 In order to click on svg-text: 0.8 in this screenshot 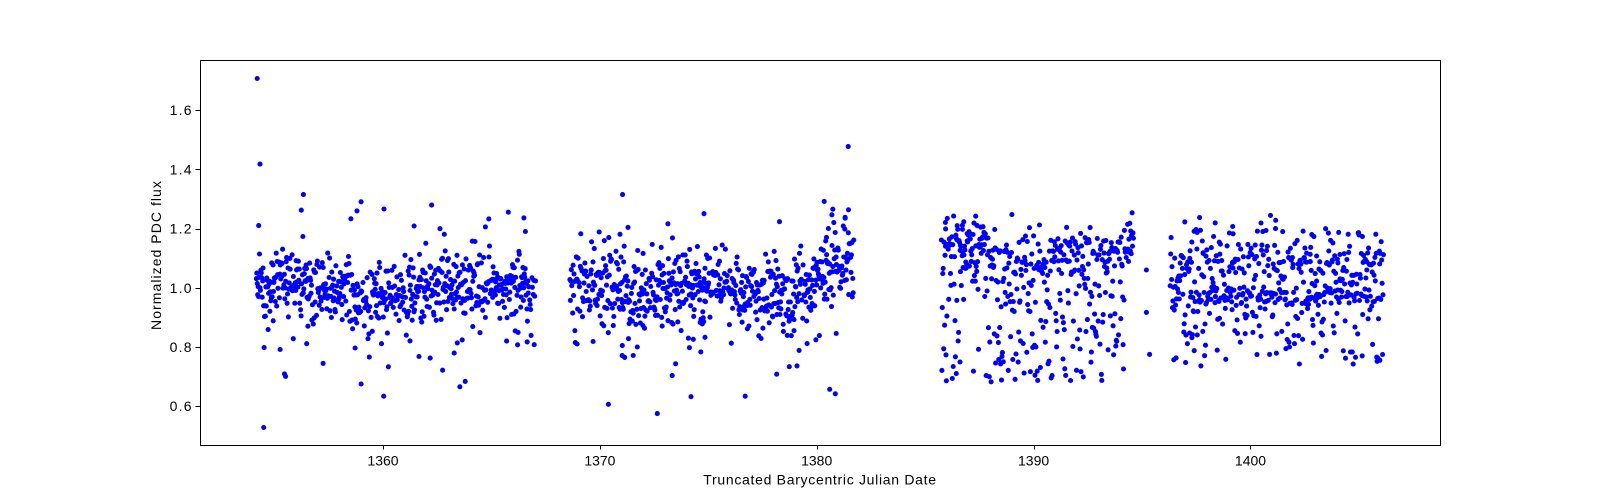, I will do `click(181, 347)`.